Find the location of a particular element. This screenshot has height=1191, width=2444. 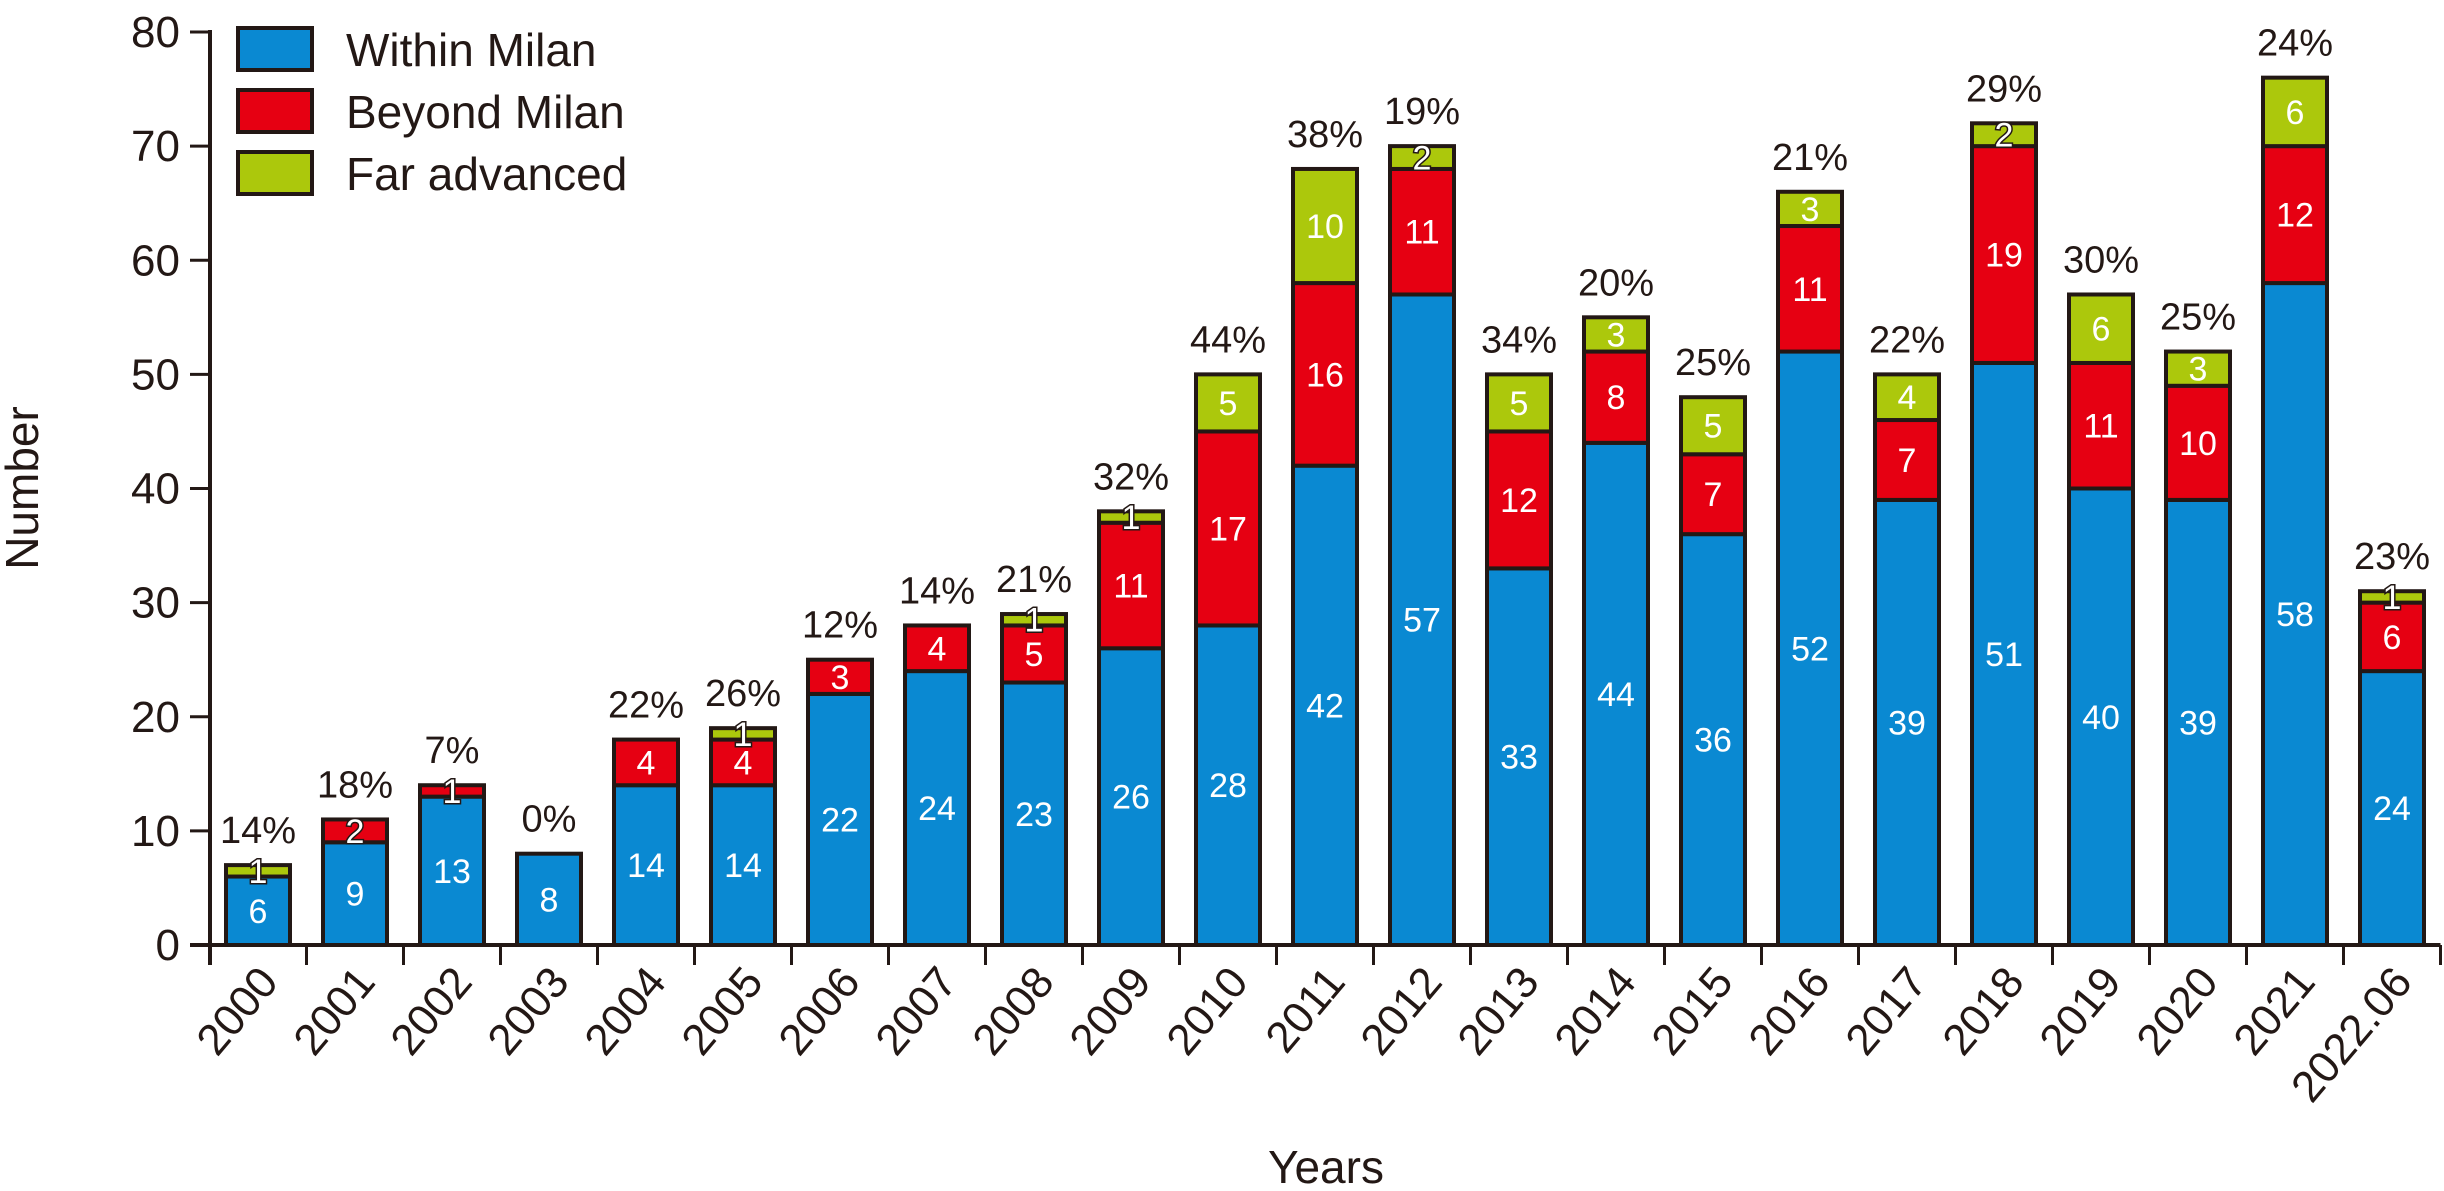

segment-value-label: 28 is located at coordinates (1228, 786).